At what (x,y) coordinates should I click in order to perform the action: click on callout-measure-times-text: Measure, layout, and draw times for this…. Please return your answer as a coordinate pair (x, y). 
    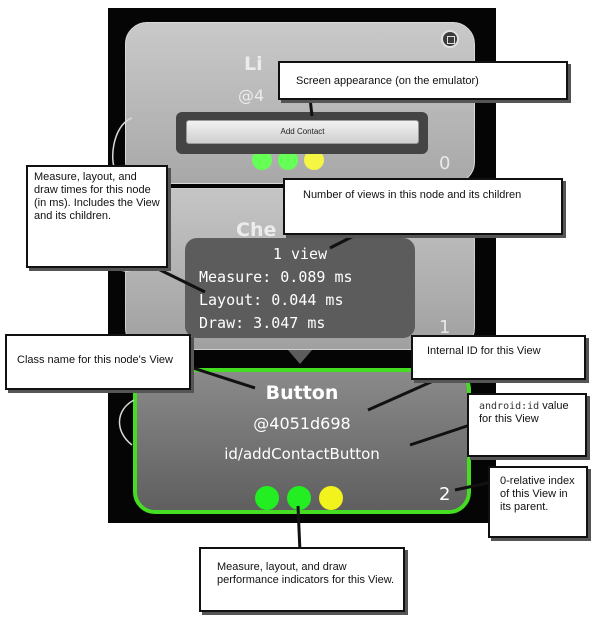
    Looking at the image, I should click on (97, 196).